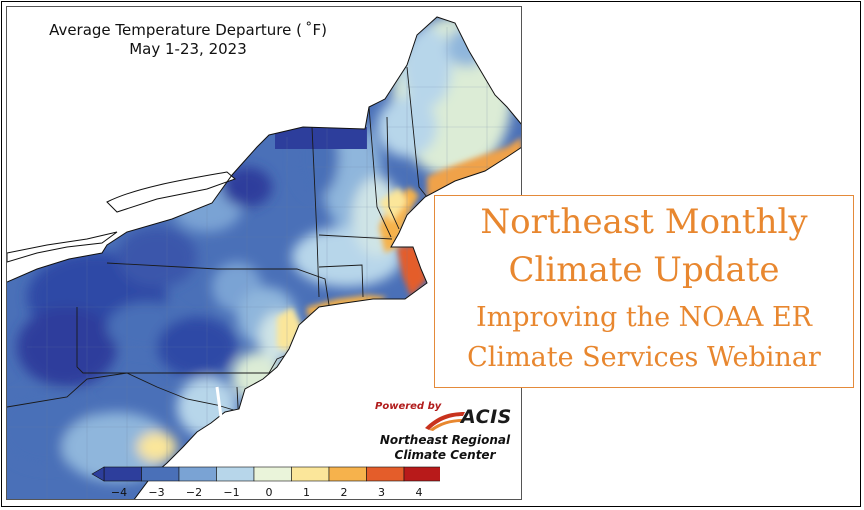 The image size is (864, 510). I want to click on colorbar-tick-label: 2, so click(344, 492).